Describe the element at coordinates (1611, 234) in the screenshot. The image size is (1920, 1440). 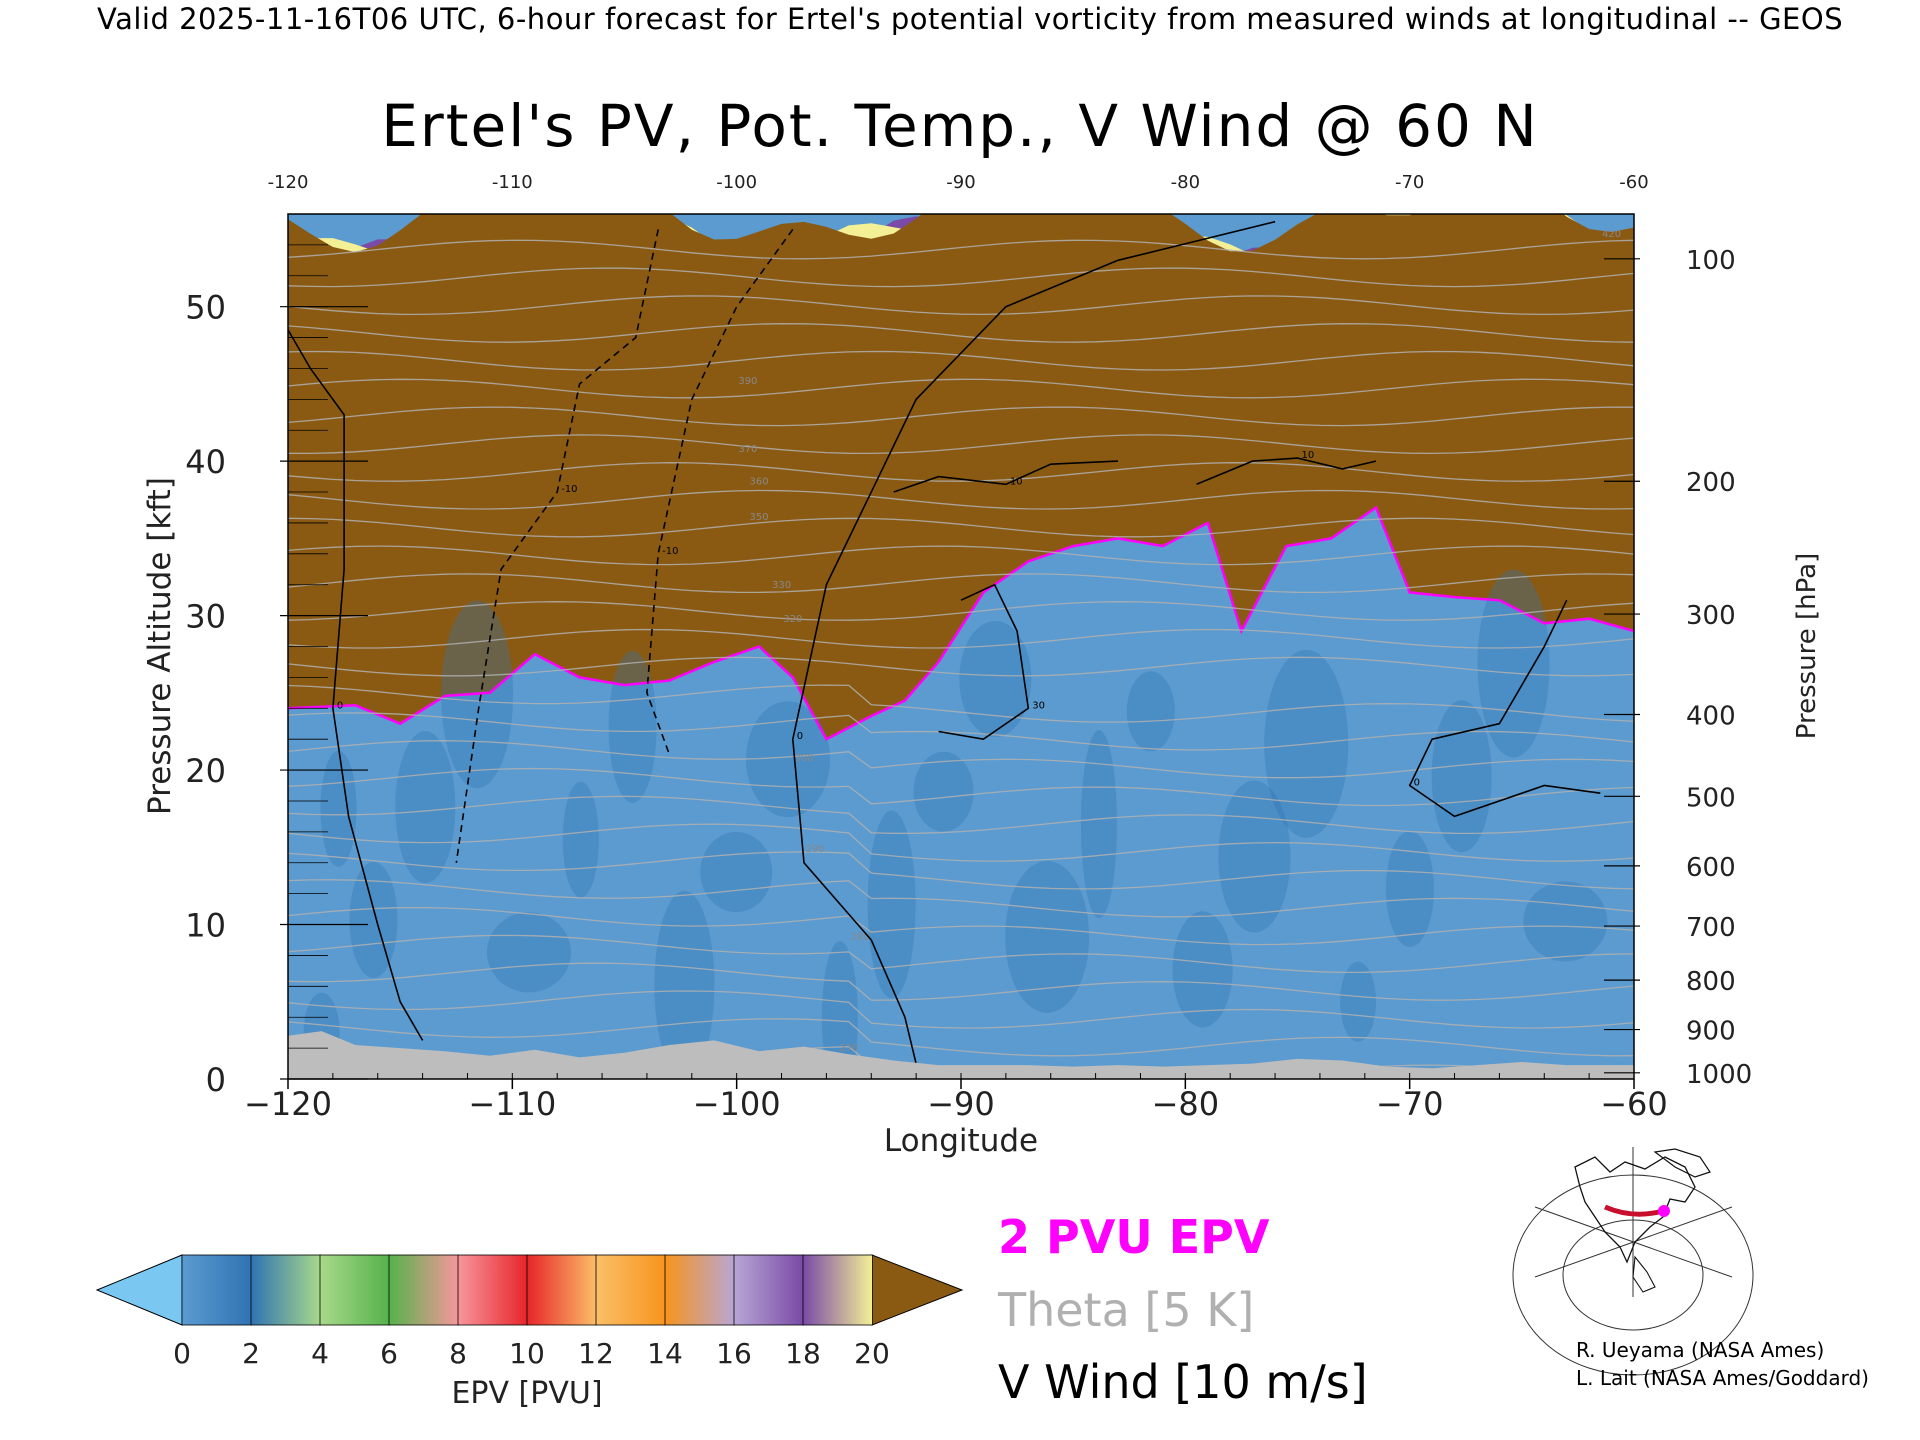
I see `theta-label: 420` at that location.